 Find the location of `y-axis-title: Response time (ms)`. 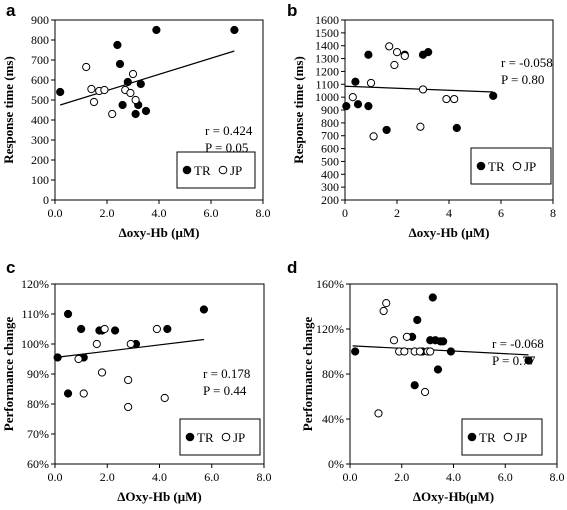

y-axis-title: Response time (ms) is located at coordinates (8, 110).